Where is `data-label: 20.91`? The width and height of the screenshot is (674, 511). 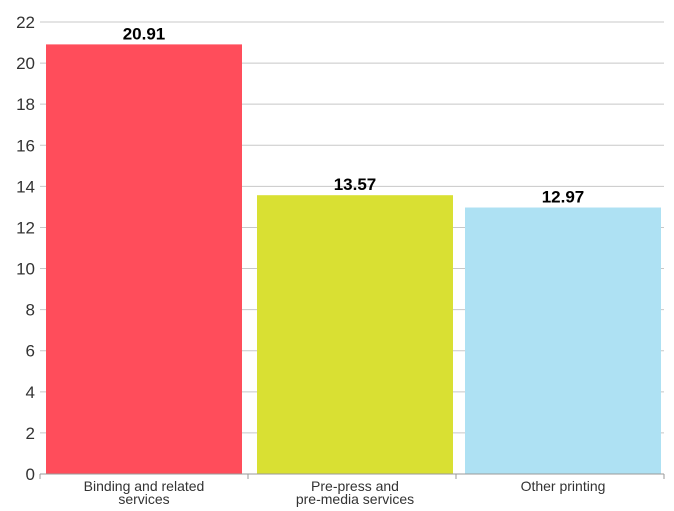
data-label: 20.91 is located at coordinates (144, 33).